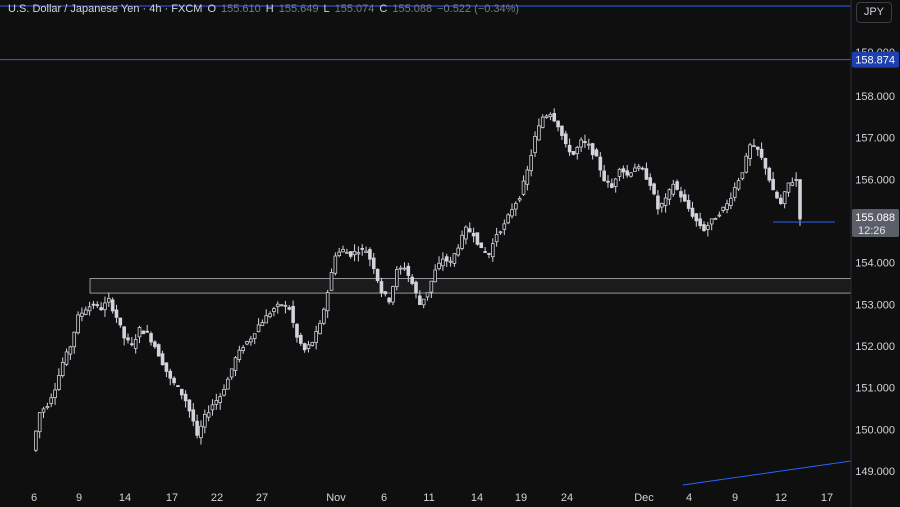 The width and height of the screenshot is (900, 507). I want to click on symbol-title: U.S. Dollar / Japanese Yen · 4h · FXCM, so click(105, 9).